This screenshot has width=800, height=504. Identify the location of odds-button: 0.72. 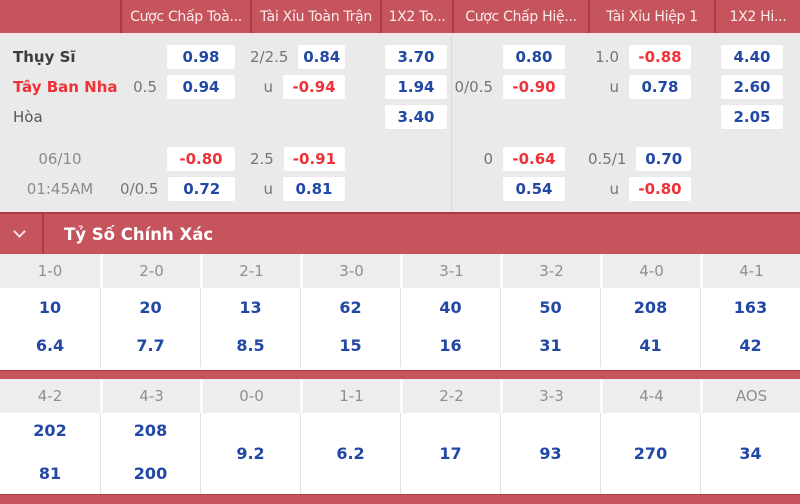
(201, 189).